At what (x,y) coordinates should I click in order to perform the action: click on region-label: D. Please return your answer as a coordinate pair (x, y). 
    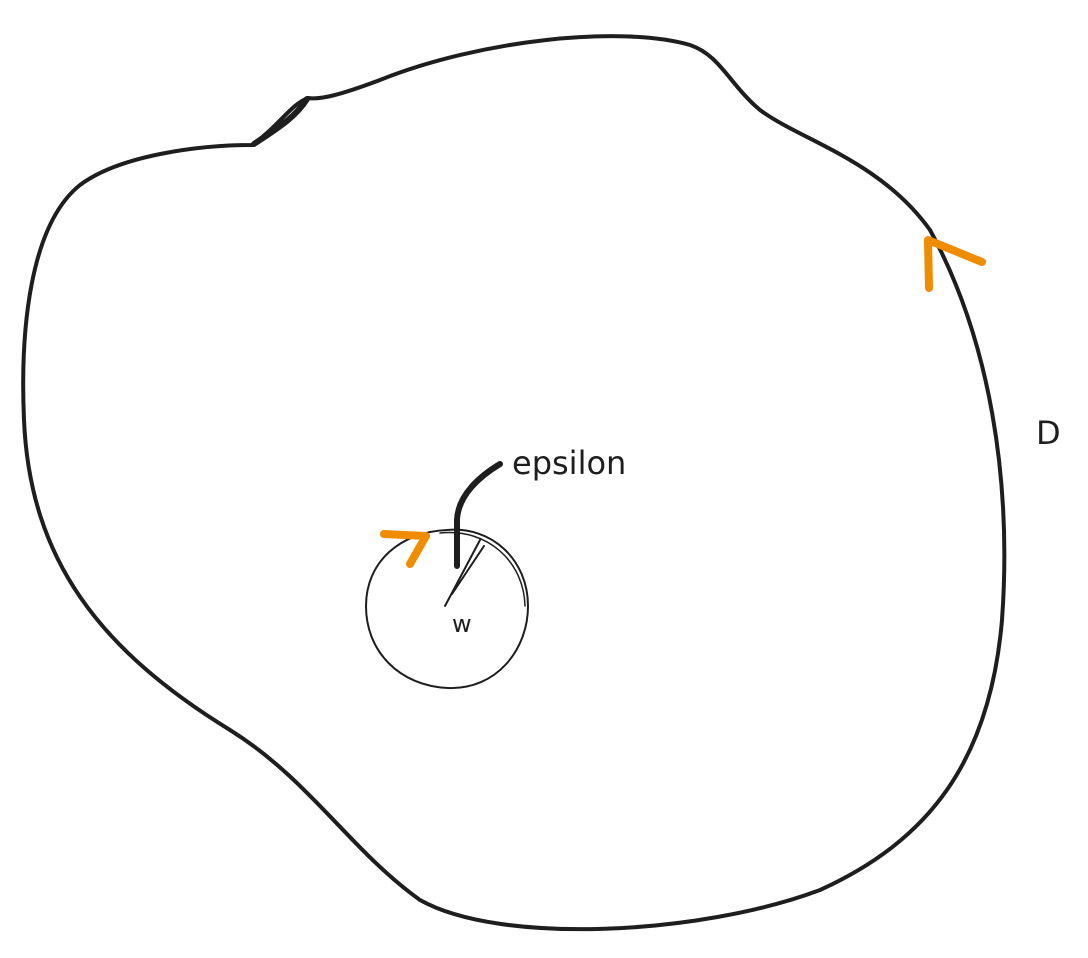
    Looking at the image, I should click on (1048, 433).